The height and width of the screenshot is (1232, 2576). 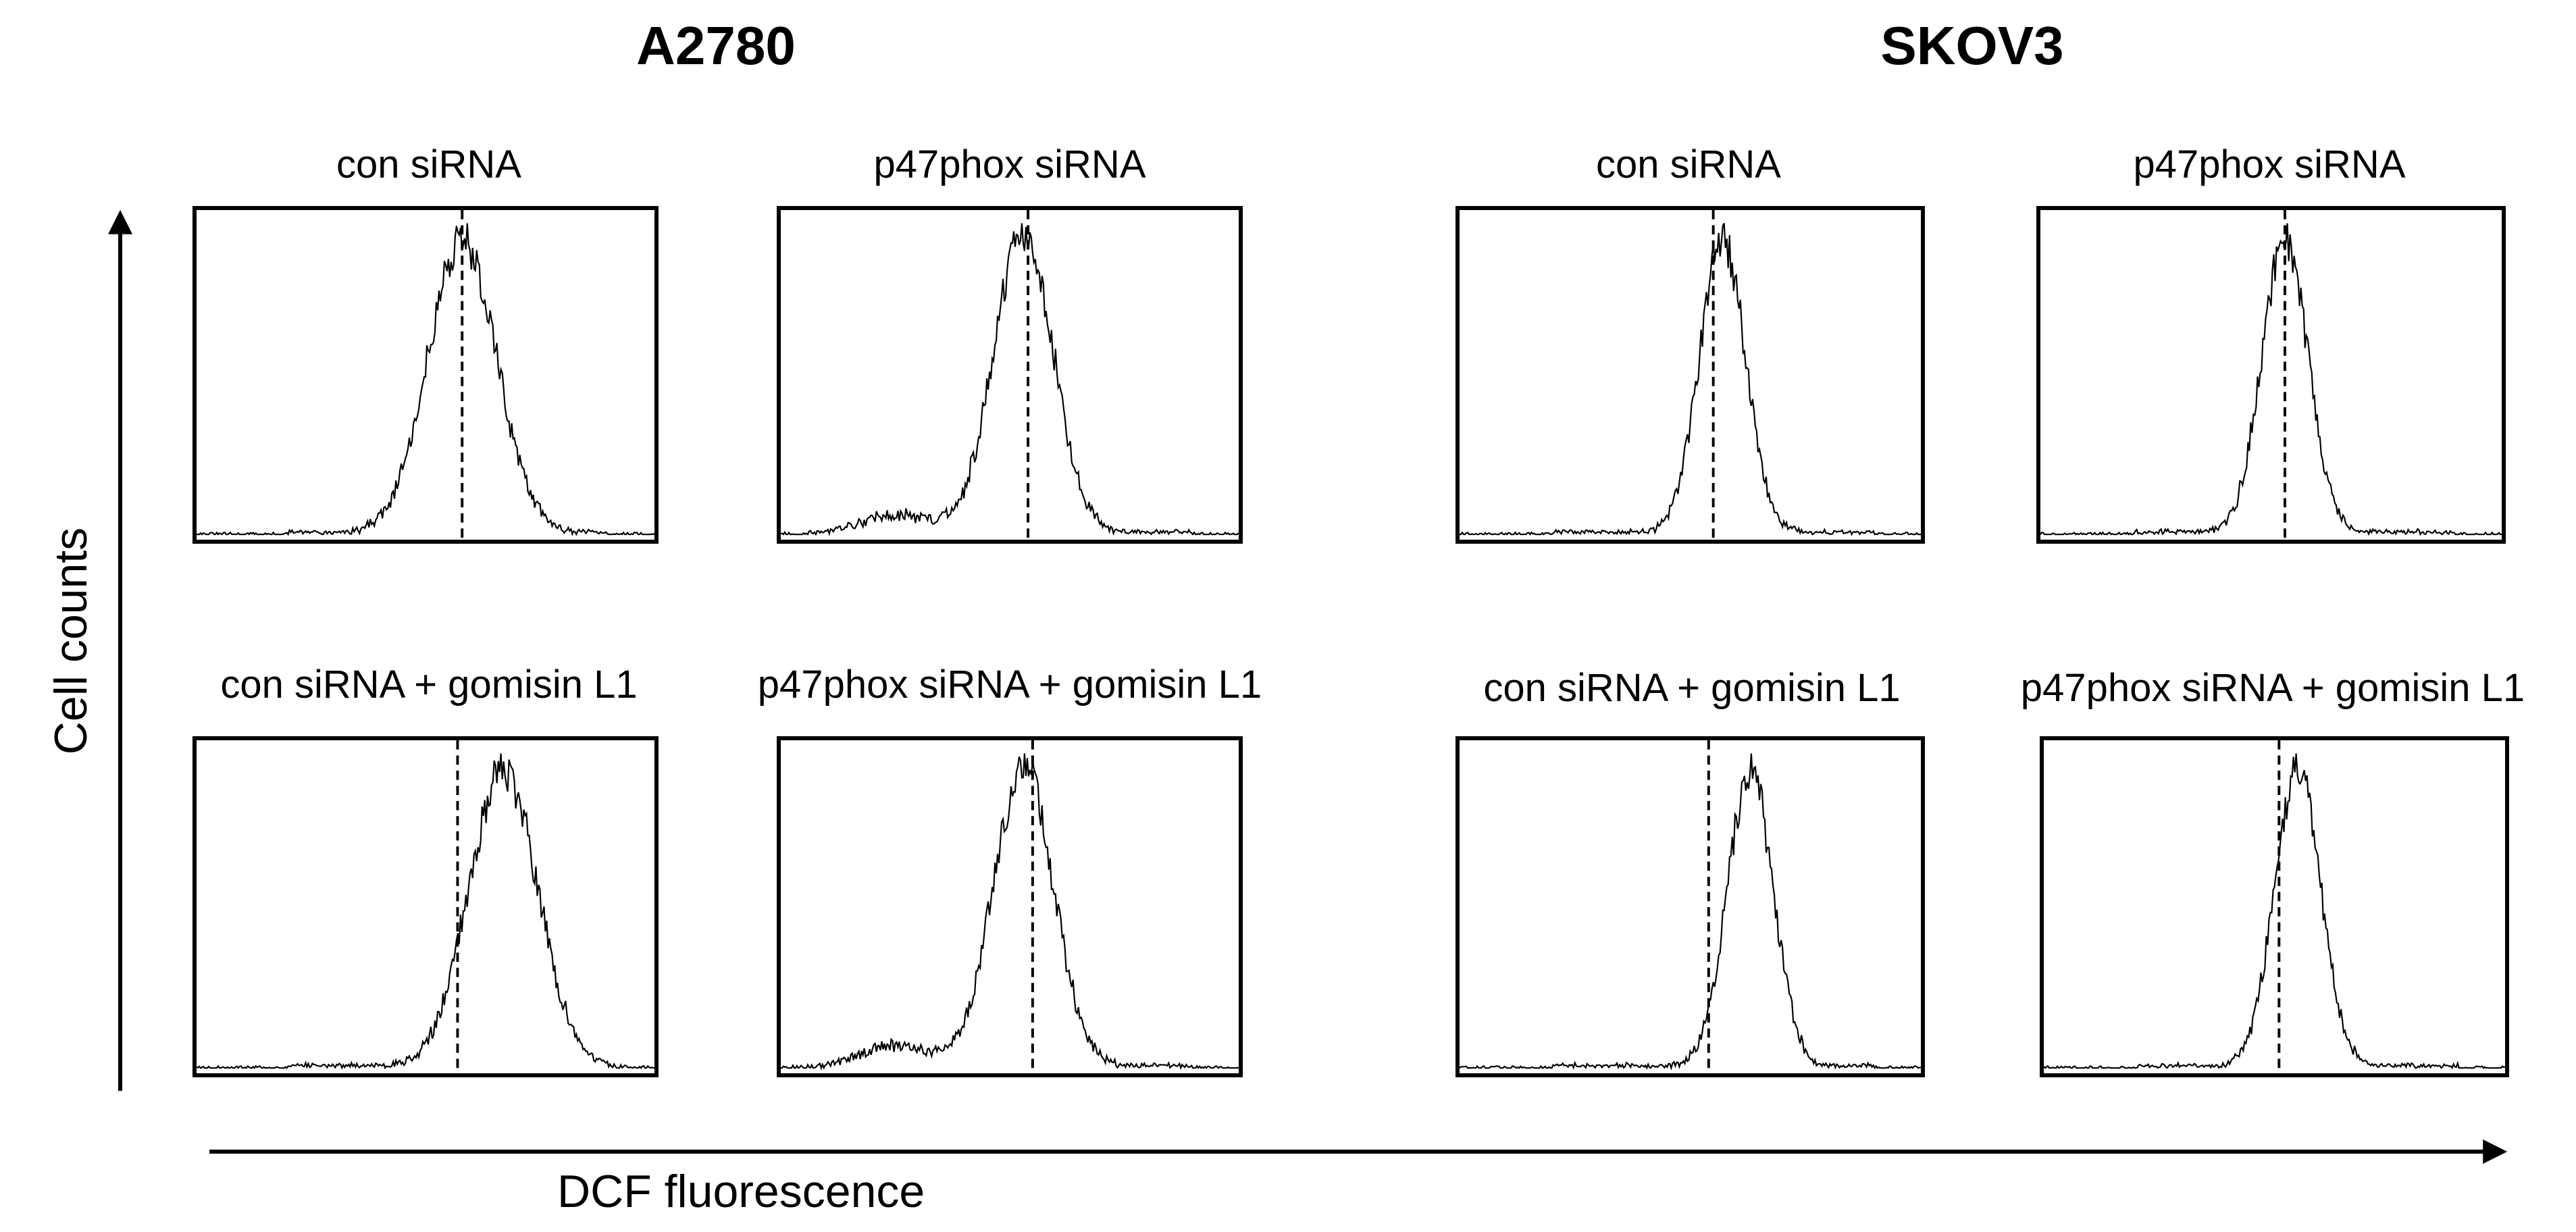 What do you see at coordinates (1972, 46) in the screenshot?
I see `group-title-skov3: SKOV3` at bounding box center [1972, 46].